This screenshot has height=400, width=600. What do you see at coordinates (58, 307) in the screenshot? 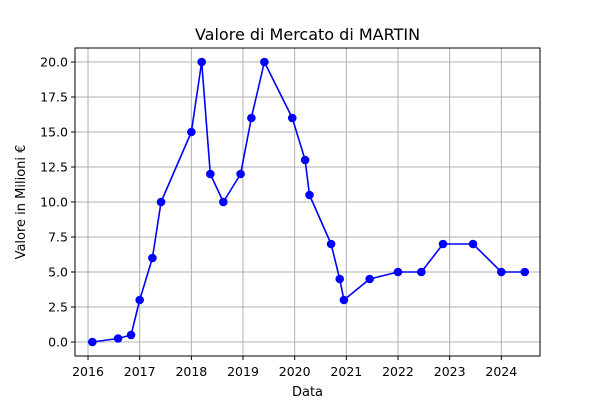
I see `y-tick-label: 2.5` at bounding box center [58, 307].